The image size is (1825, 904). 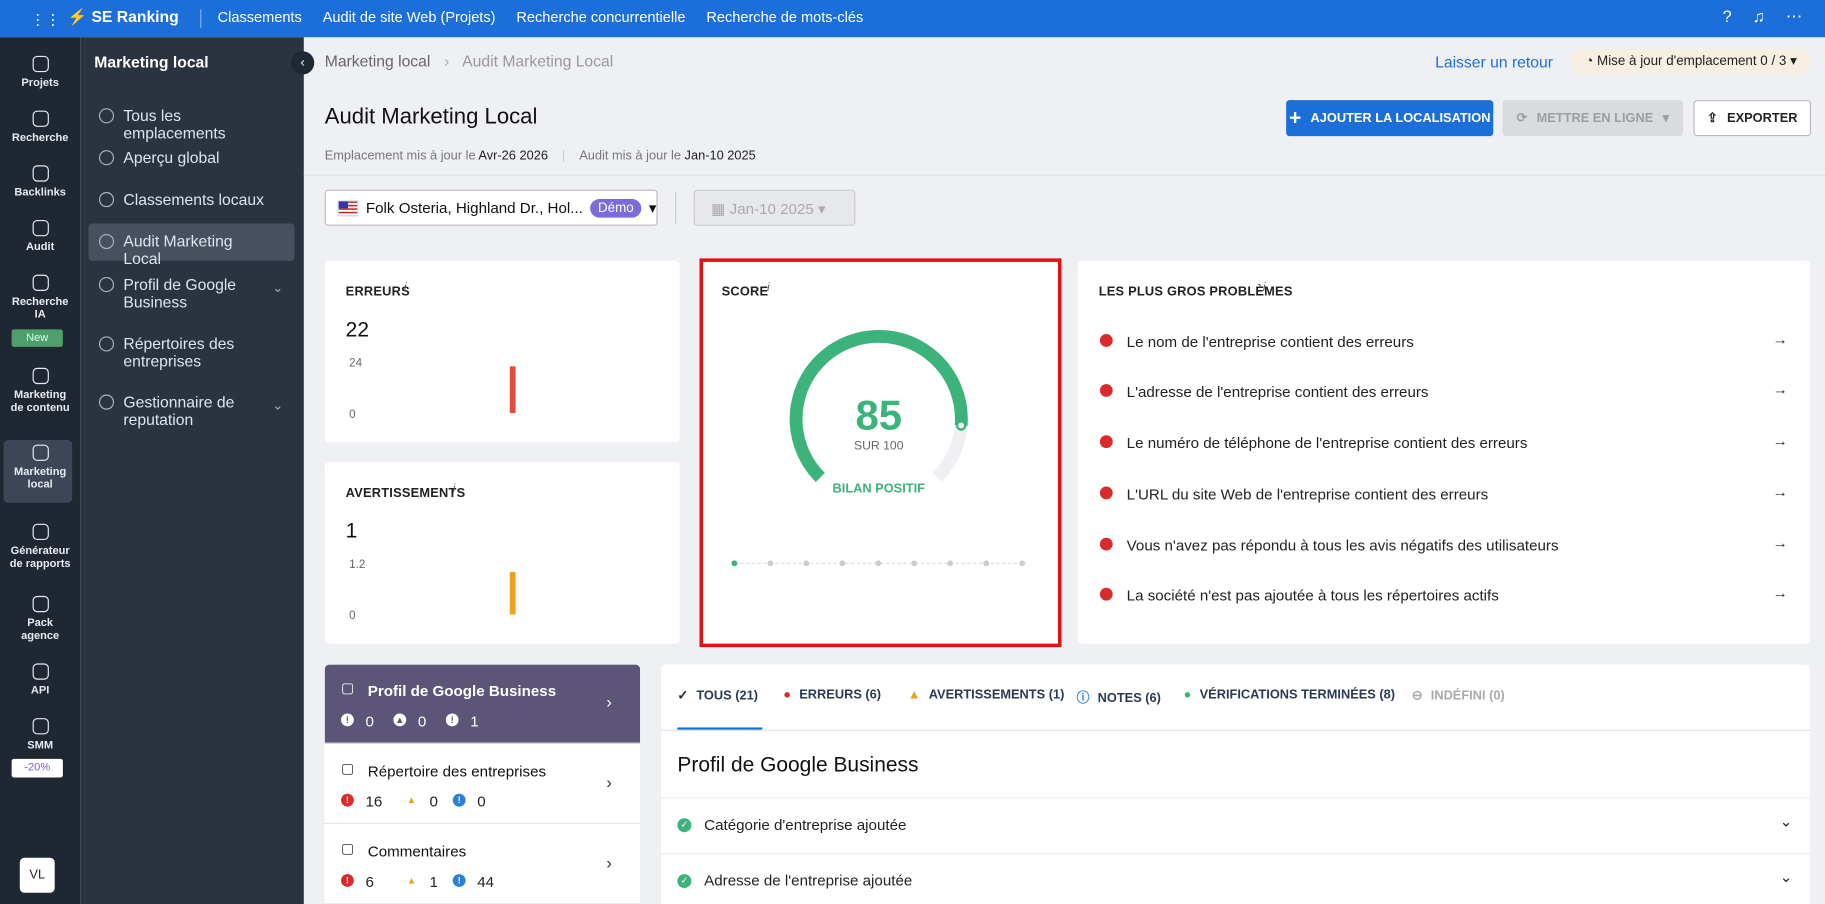 I want to click on update-pill: ◔ Mise à jour d'emplacement 0 / 3 ▾, so click(x=1691, y=61).